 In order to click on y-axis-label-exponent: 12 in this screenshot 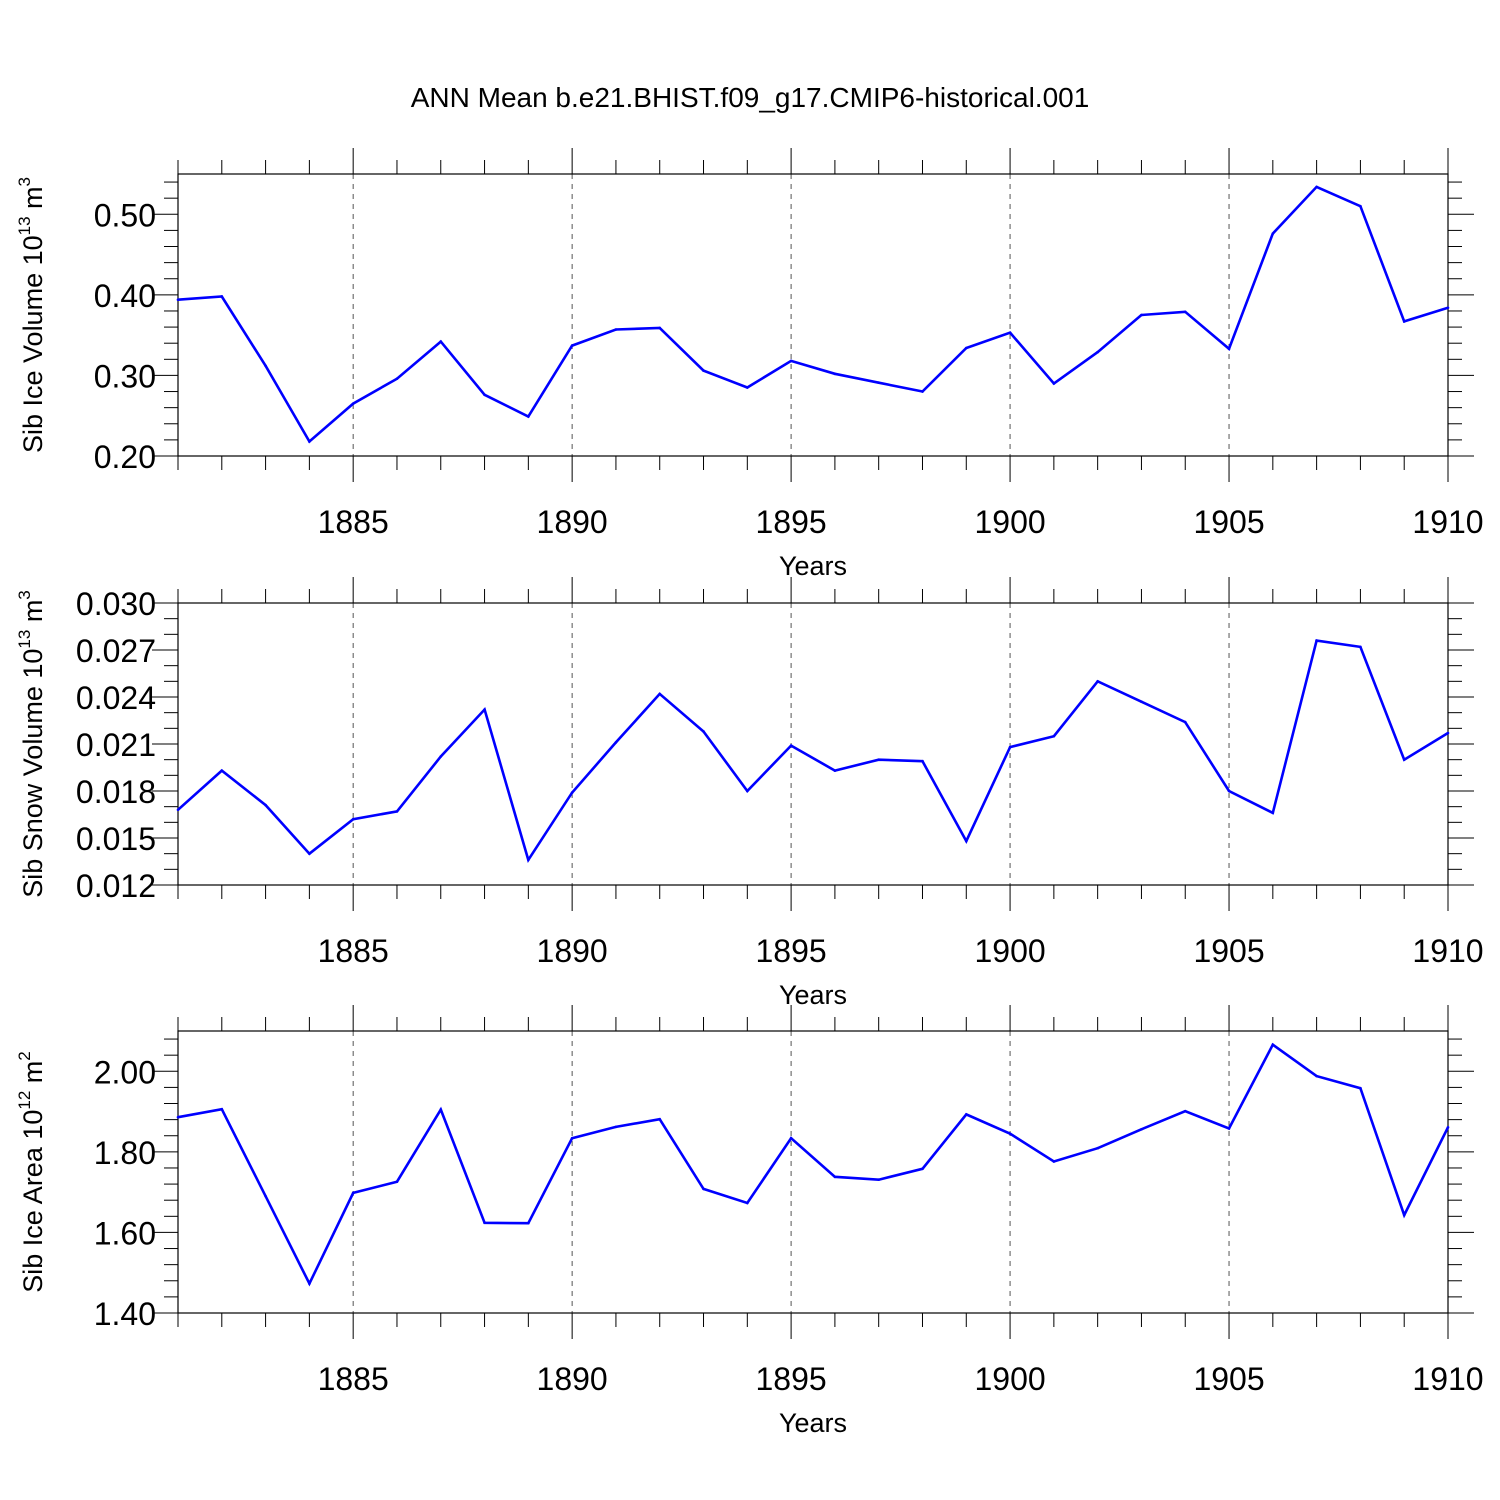, I will do `click(24, 1100)`.